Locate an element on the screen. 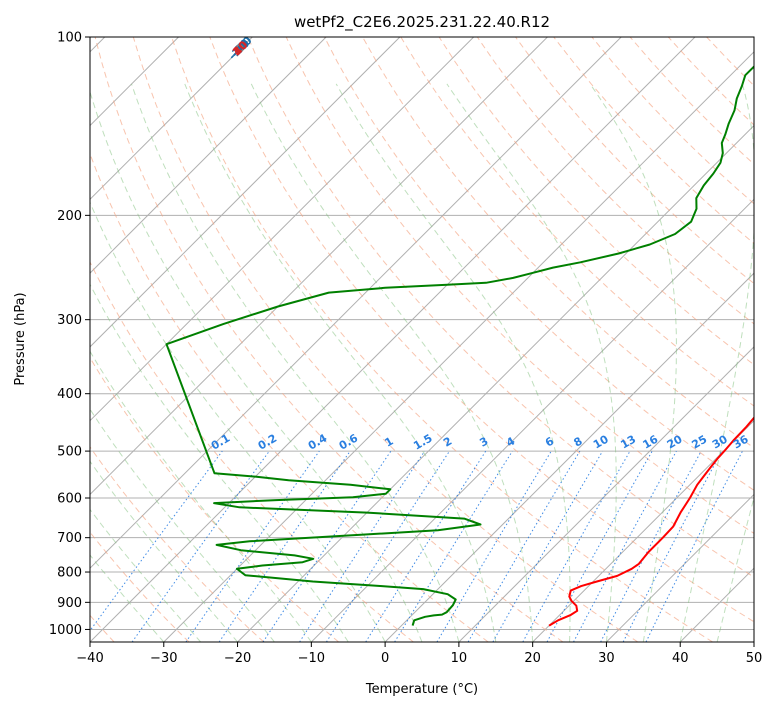  mixing-ratio-label: 13 is located at coordinates (628, 442).